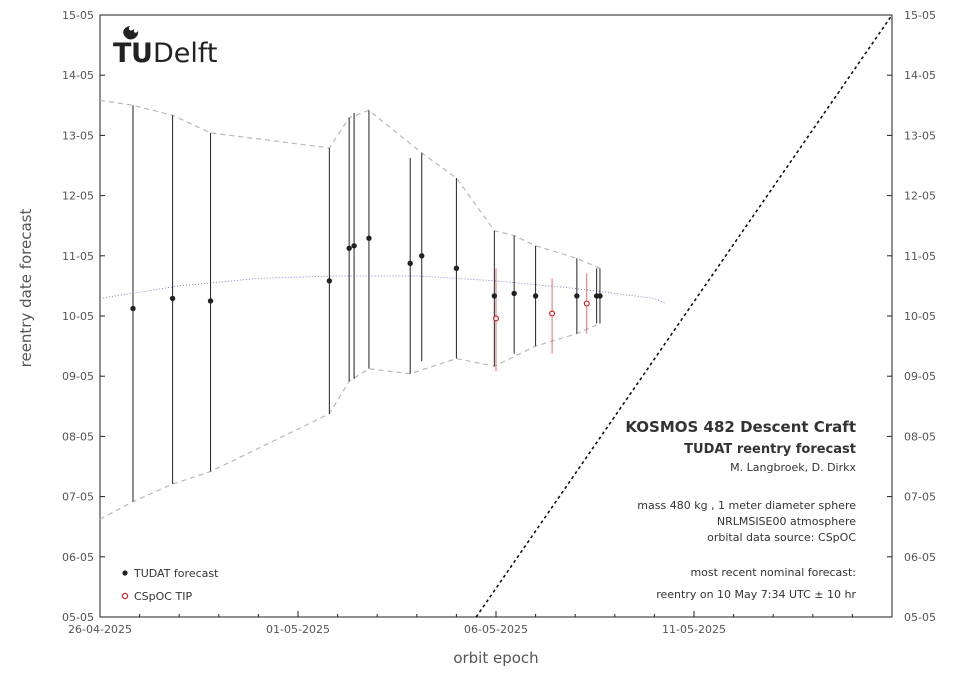 This screenshot has width=959, height=680. What do you see at coordinates (131, 33) in the screenshot?
I see `flame-icon` at bounding box center [131, 33].